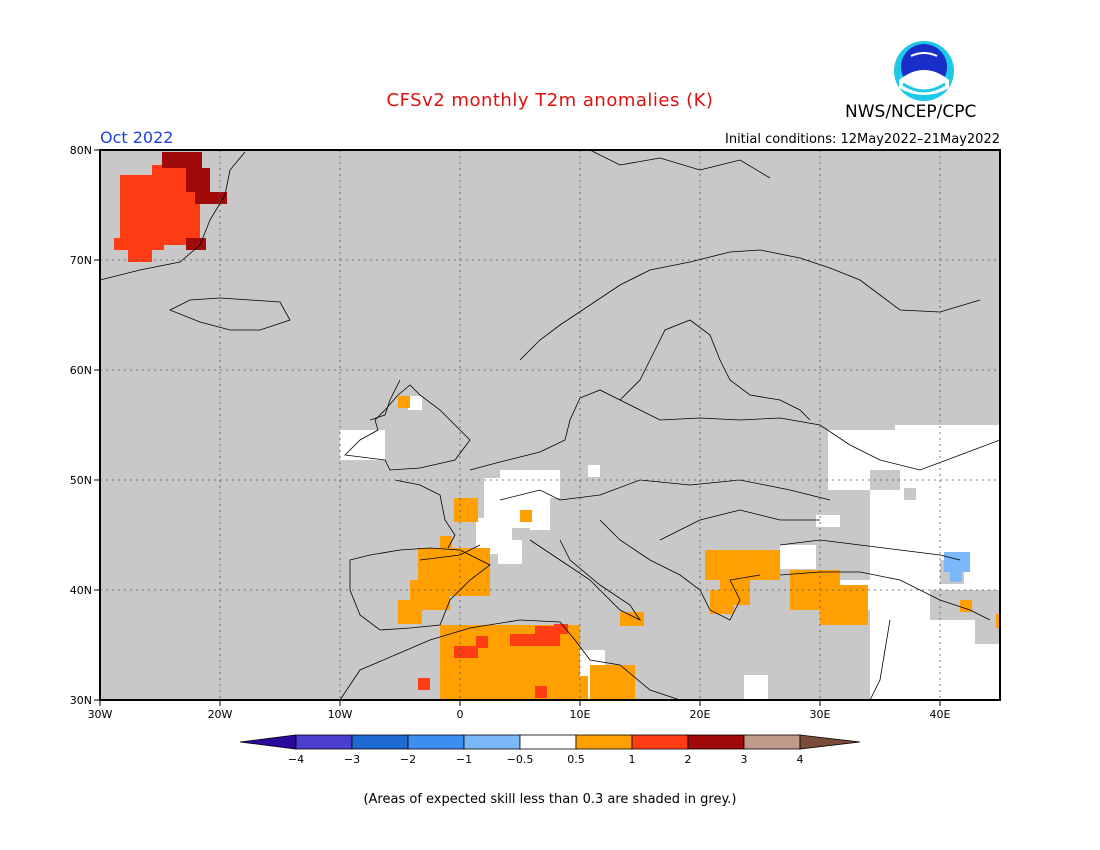 The width and height of the screenshot is (1100, 850). I want to click on lat-tick-label: 50N, so click(81, 480).